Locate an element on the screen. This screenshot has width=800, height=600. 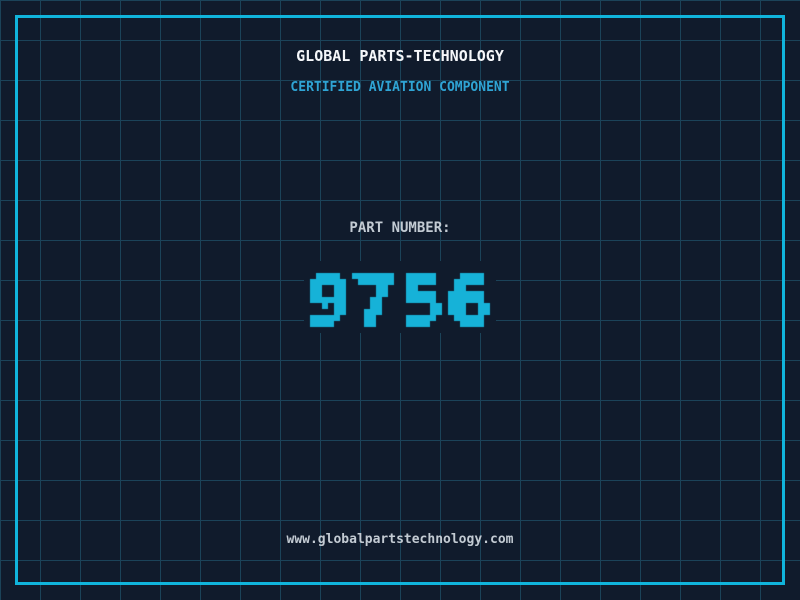
website-url: www.globalpartstechnology.com is located at coordinates (400, 539).